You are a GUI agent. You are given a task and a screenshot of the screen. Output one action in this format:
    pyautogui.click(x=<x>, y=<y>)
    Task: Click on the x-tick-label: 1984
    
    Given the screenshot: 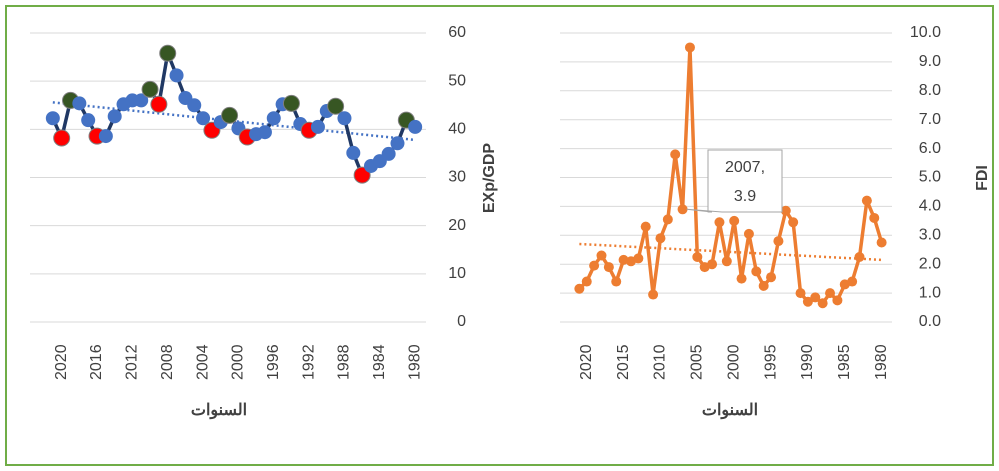 What is the action you would take?
    pyautogui.click(x=379, y=362)
    